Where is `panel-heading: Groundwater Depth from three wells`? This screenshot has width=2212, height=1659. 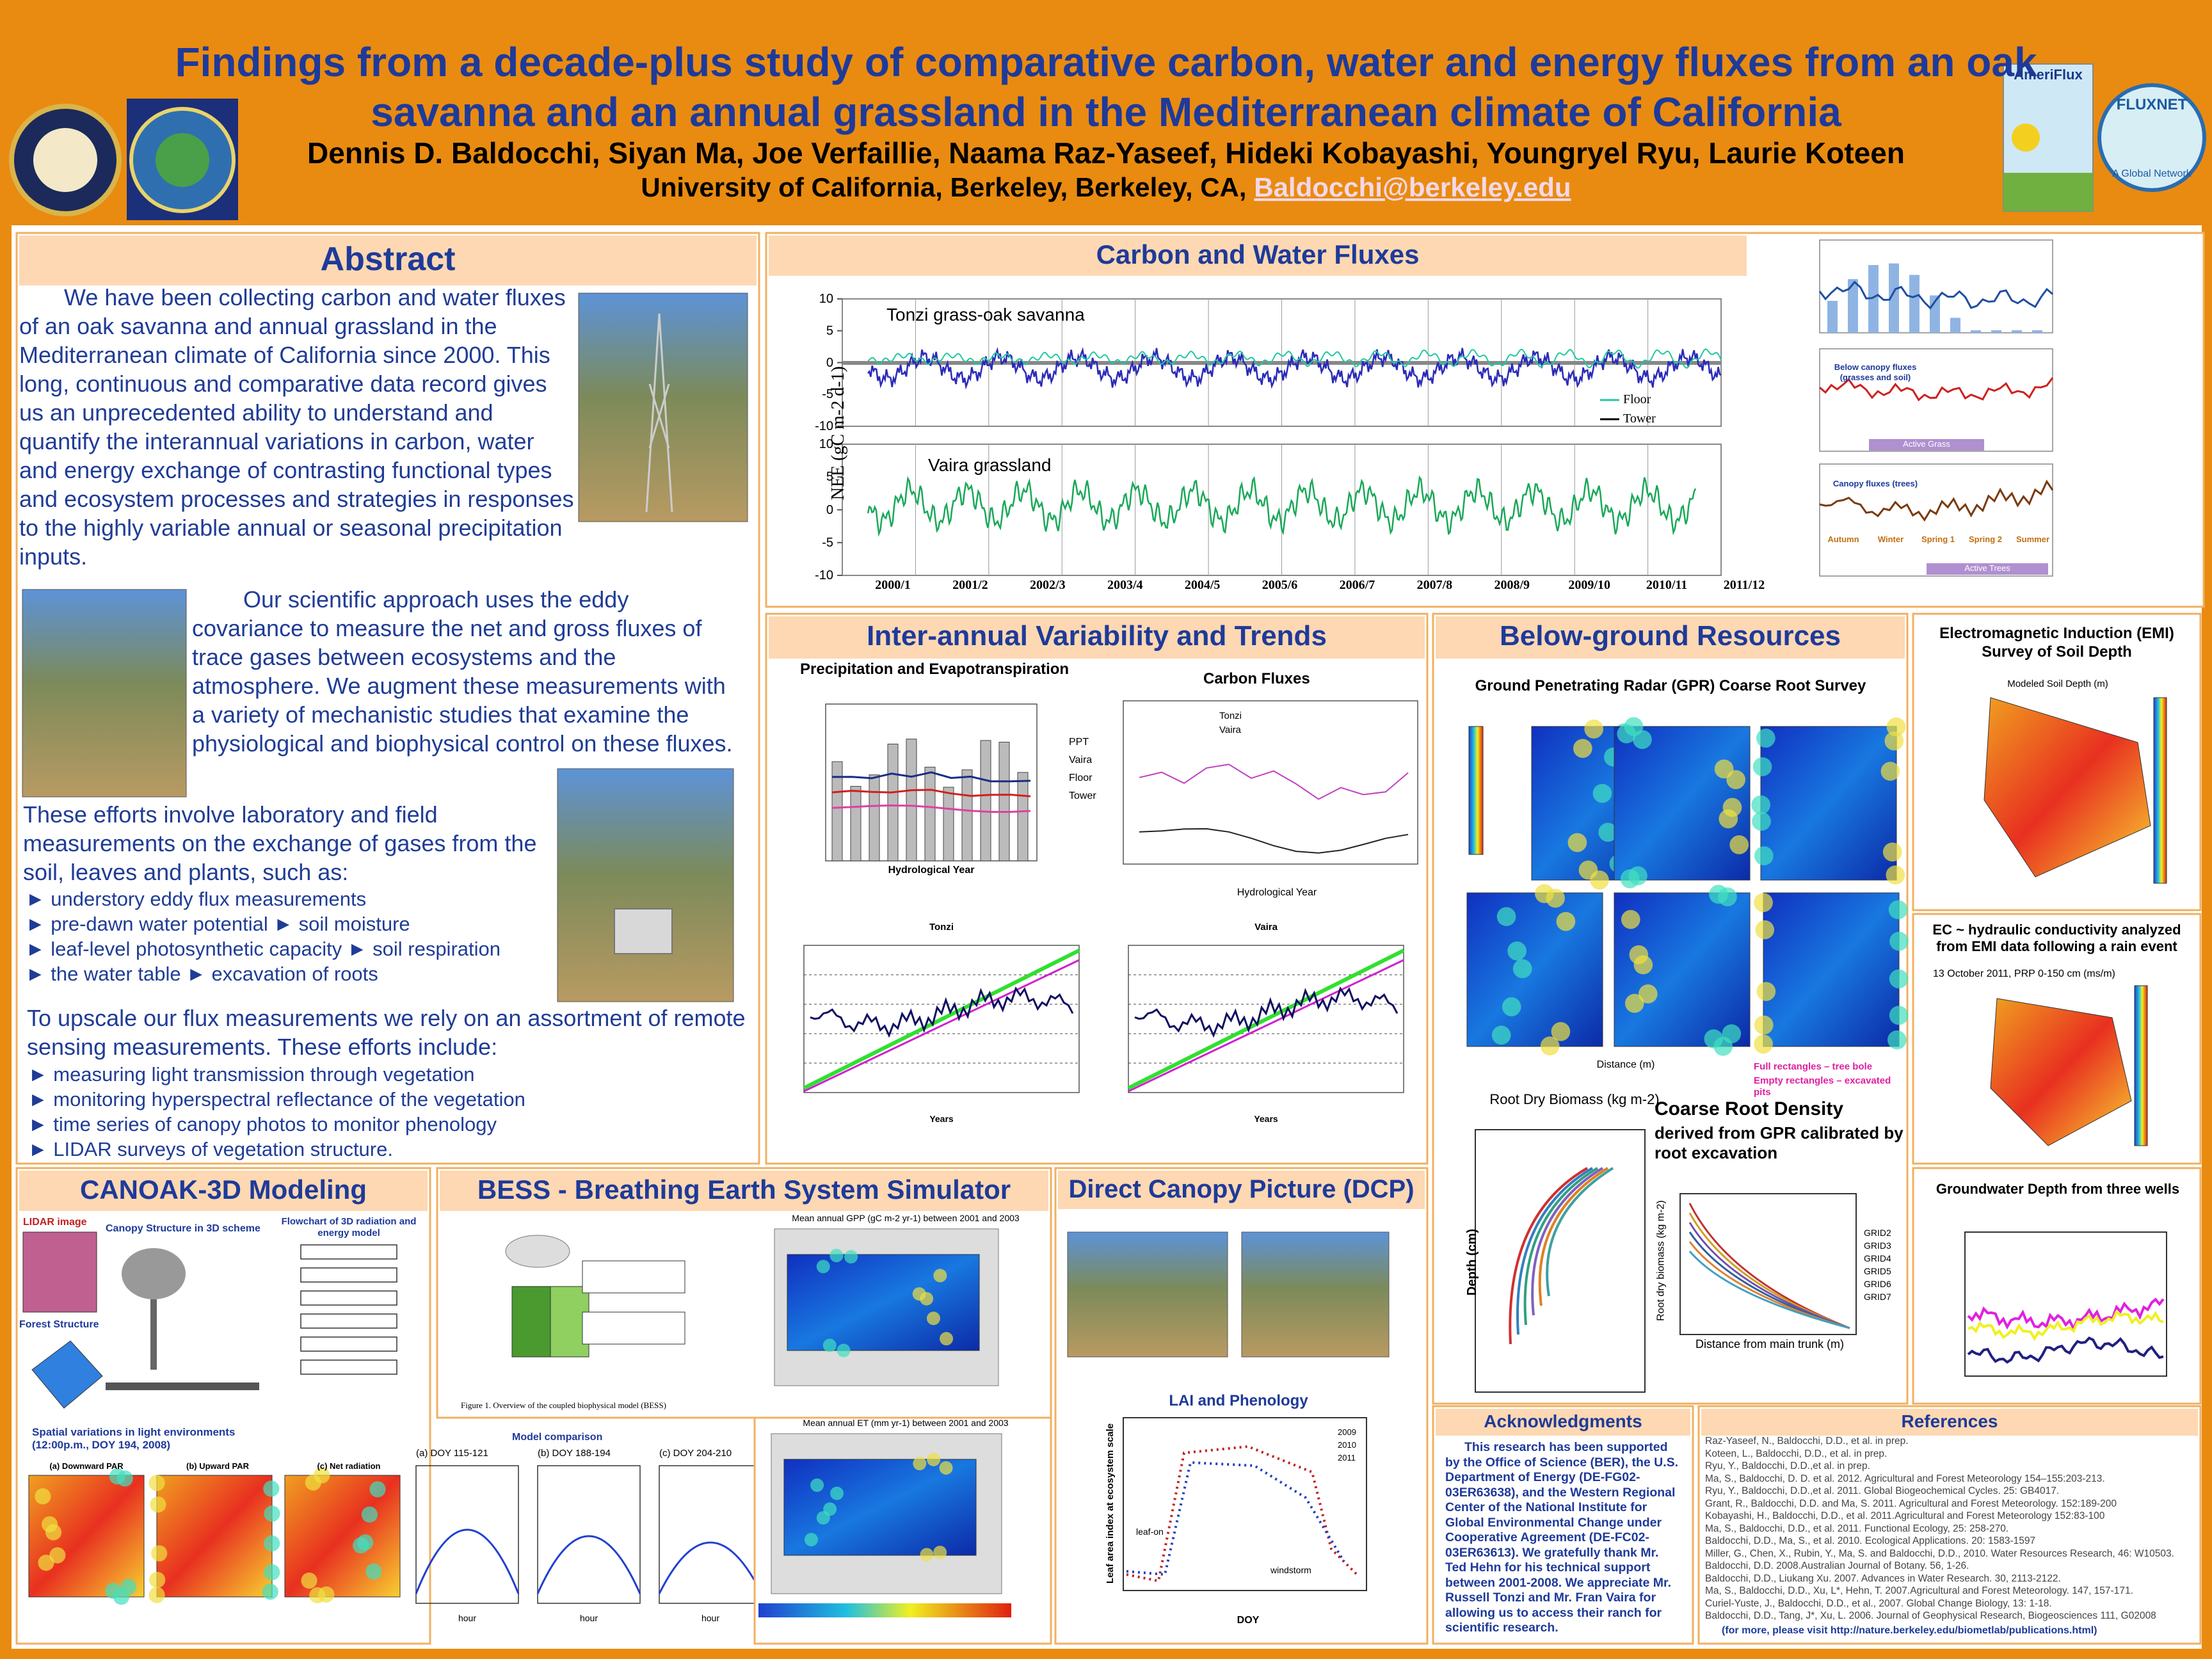
panel-heading: Groundwater Depth from three wells is located at coordinates (2058, 1189).